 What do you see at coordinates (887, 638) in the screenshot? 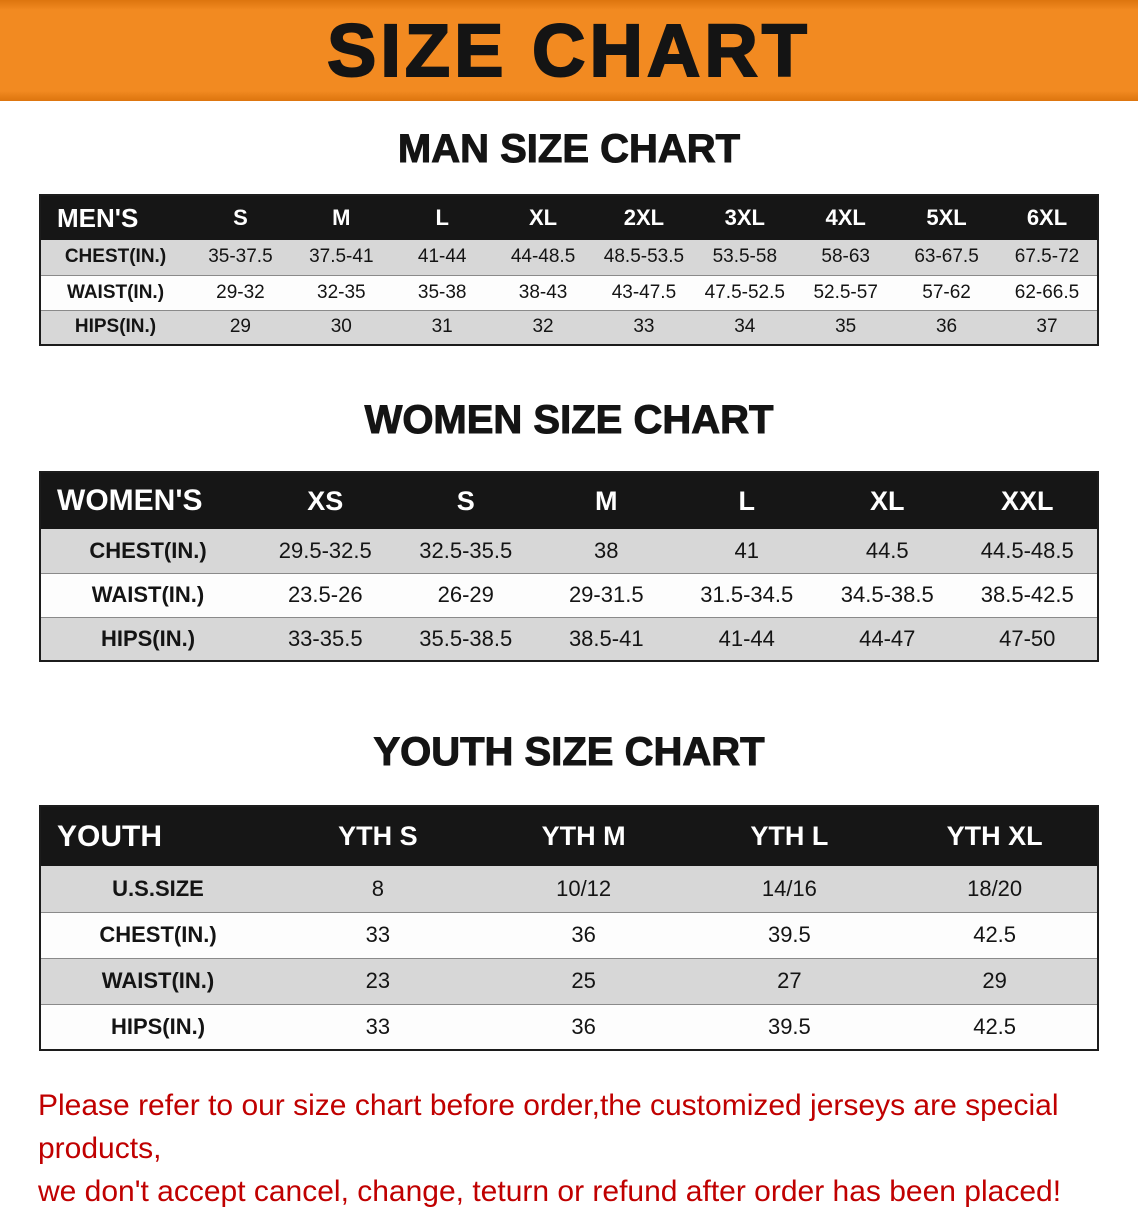
I see `size-value: 44-47` at bounding box center [887, 638].